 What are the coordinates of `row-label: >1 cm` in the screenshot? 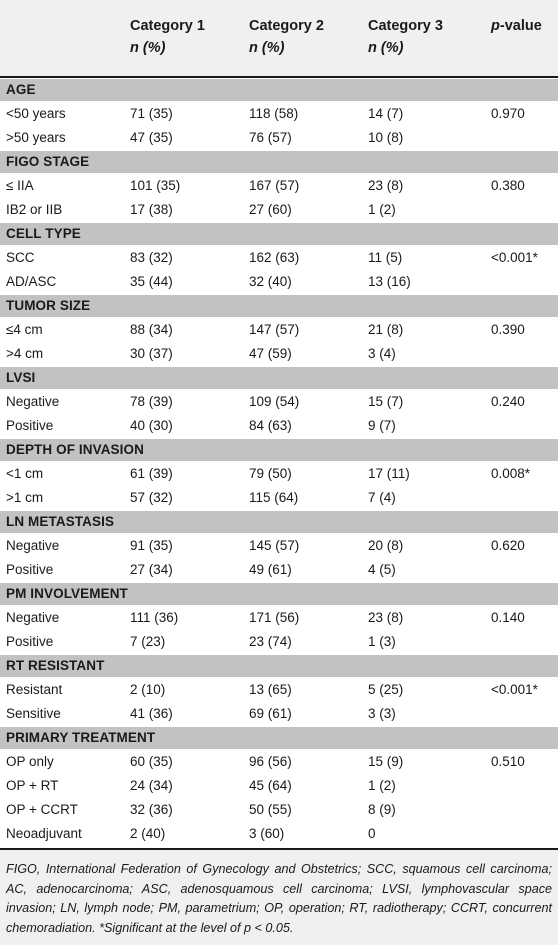 It's located at (25, 497).